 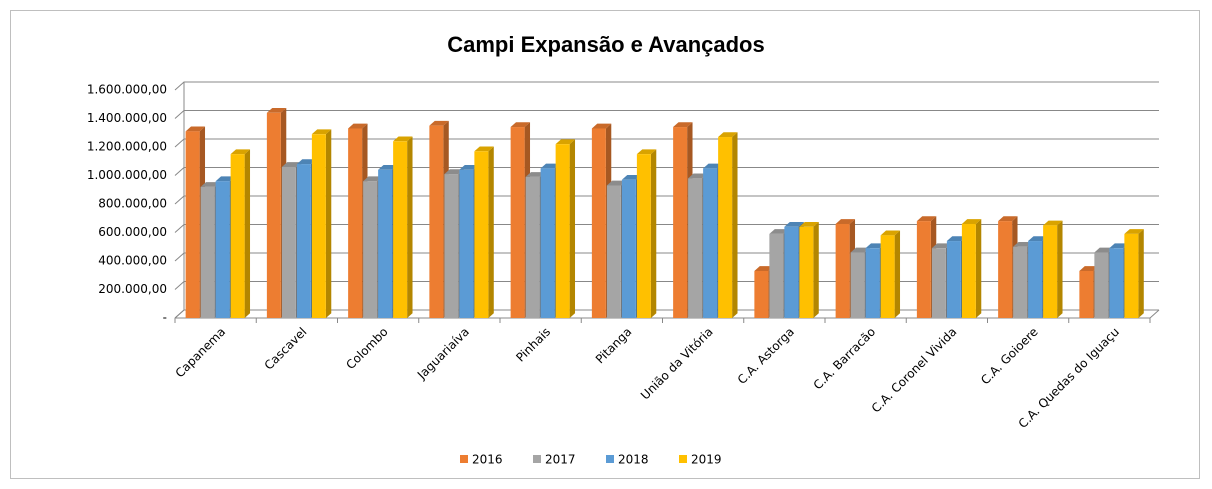 What do you see at coordinates (132, 261) in the screenshot?
I see `y-tick-label: 400.000,00` at bounding box center [132, 261].